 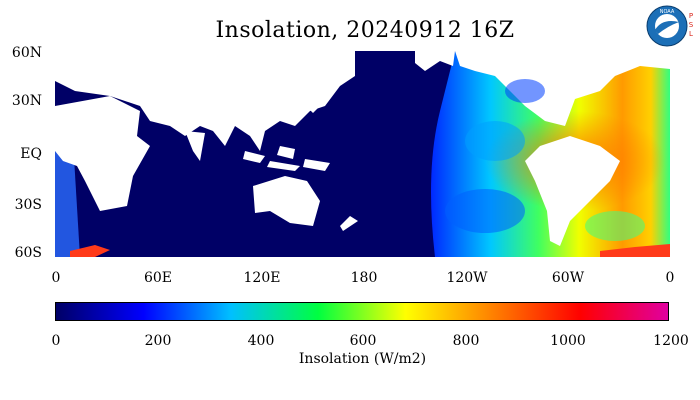 What do you see at coordinates (56, 278) in the screenshot?
I see `lon-label-0: 0` at bounding box center [56, 278].